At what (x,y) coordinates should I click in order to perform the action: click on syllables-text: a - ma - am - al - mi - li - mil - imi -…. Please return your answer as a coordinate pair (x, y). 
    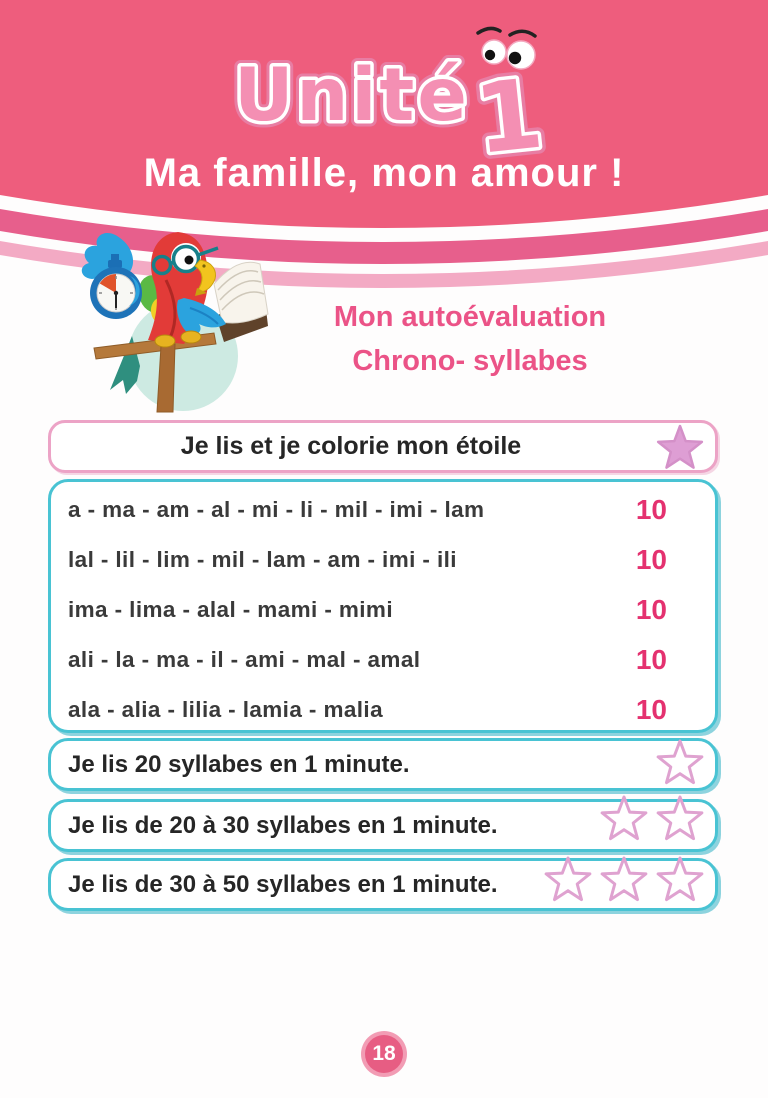
    Looking at the image, I should click on (276, 509).